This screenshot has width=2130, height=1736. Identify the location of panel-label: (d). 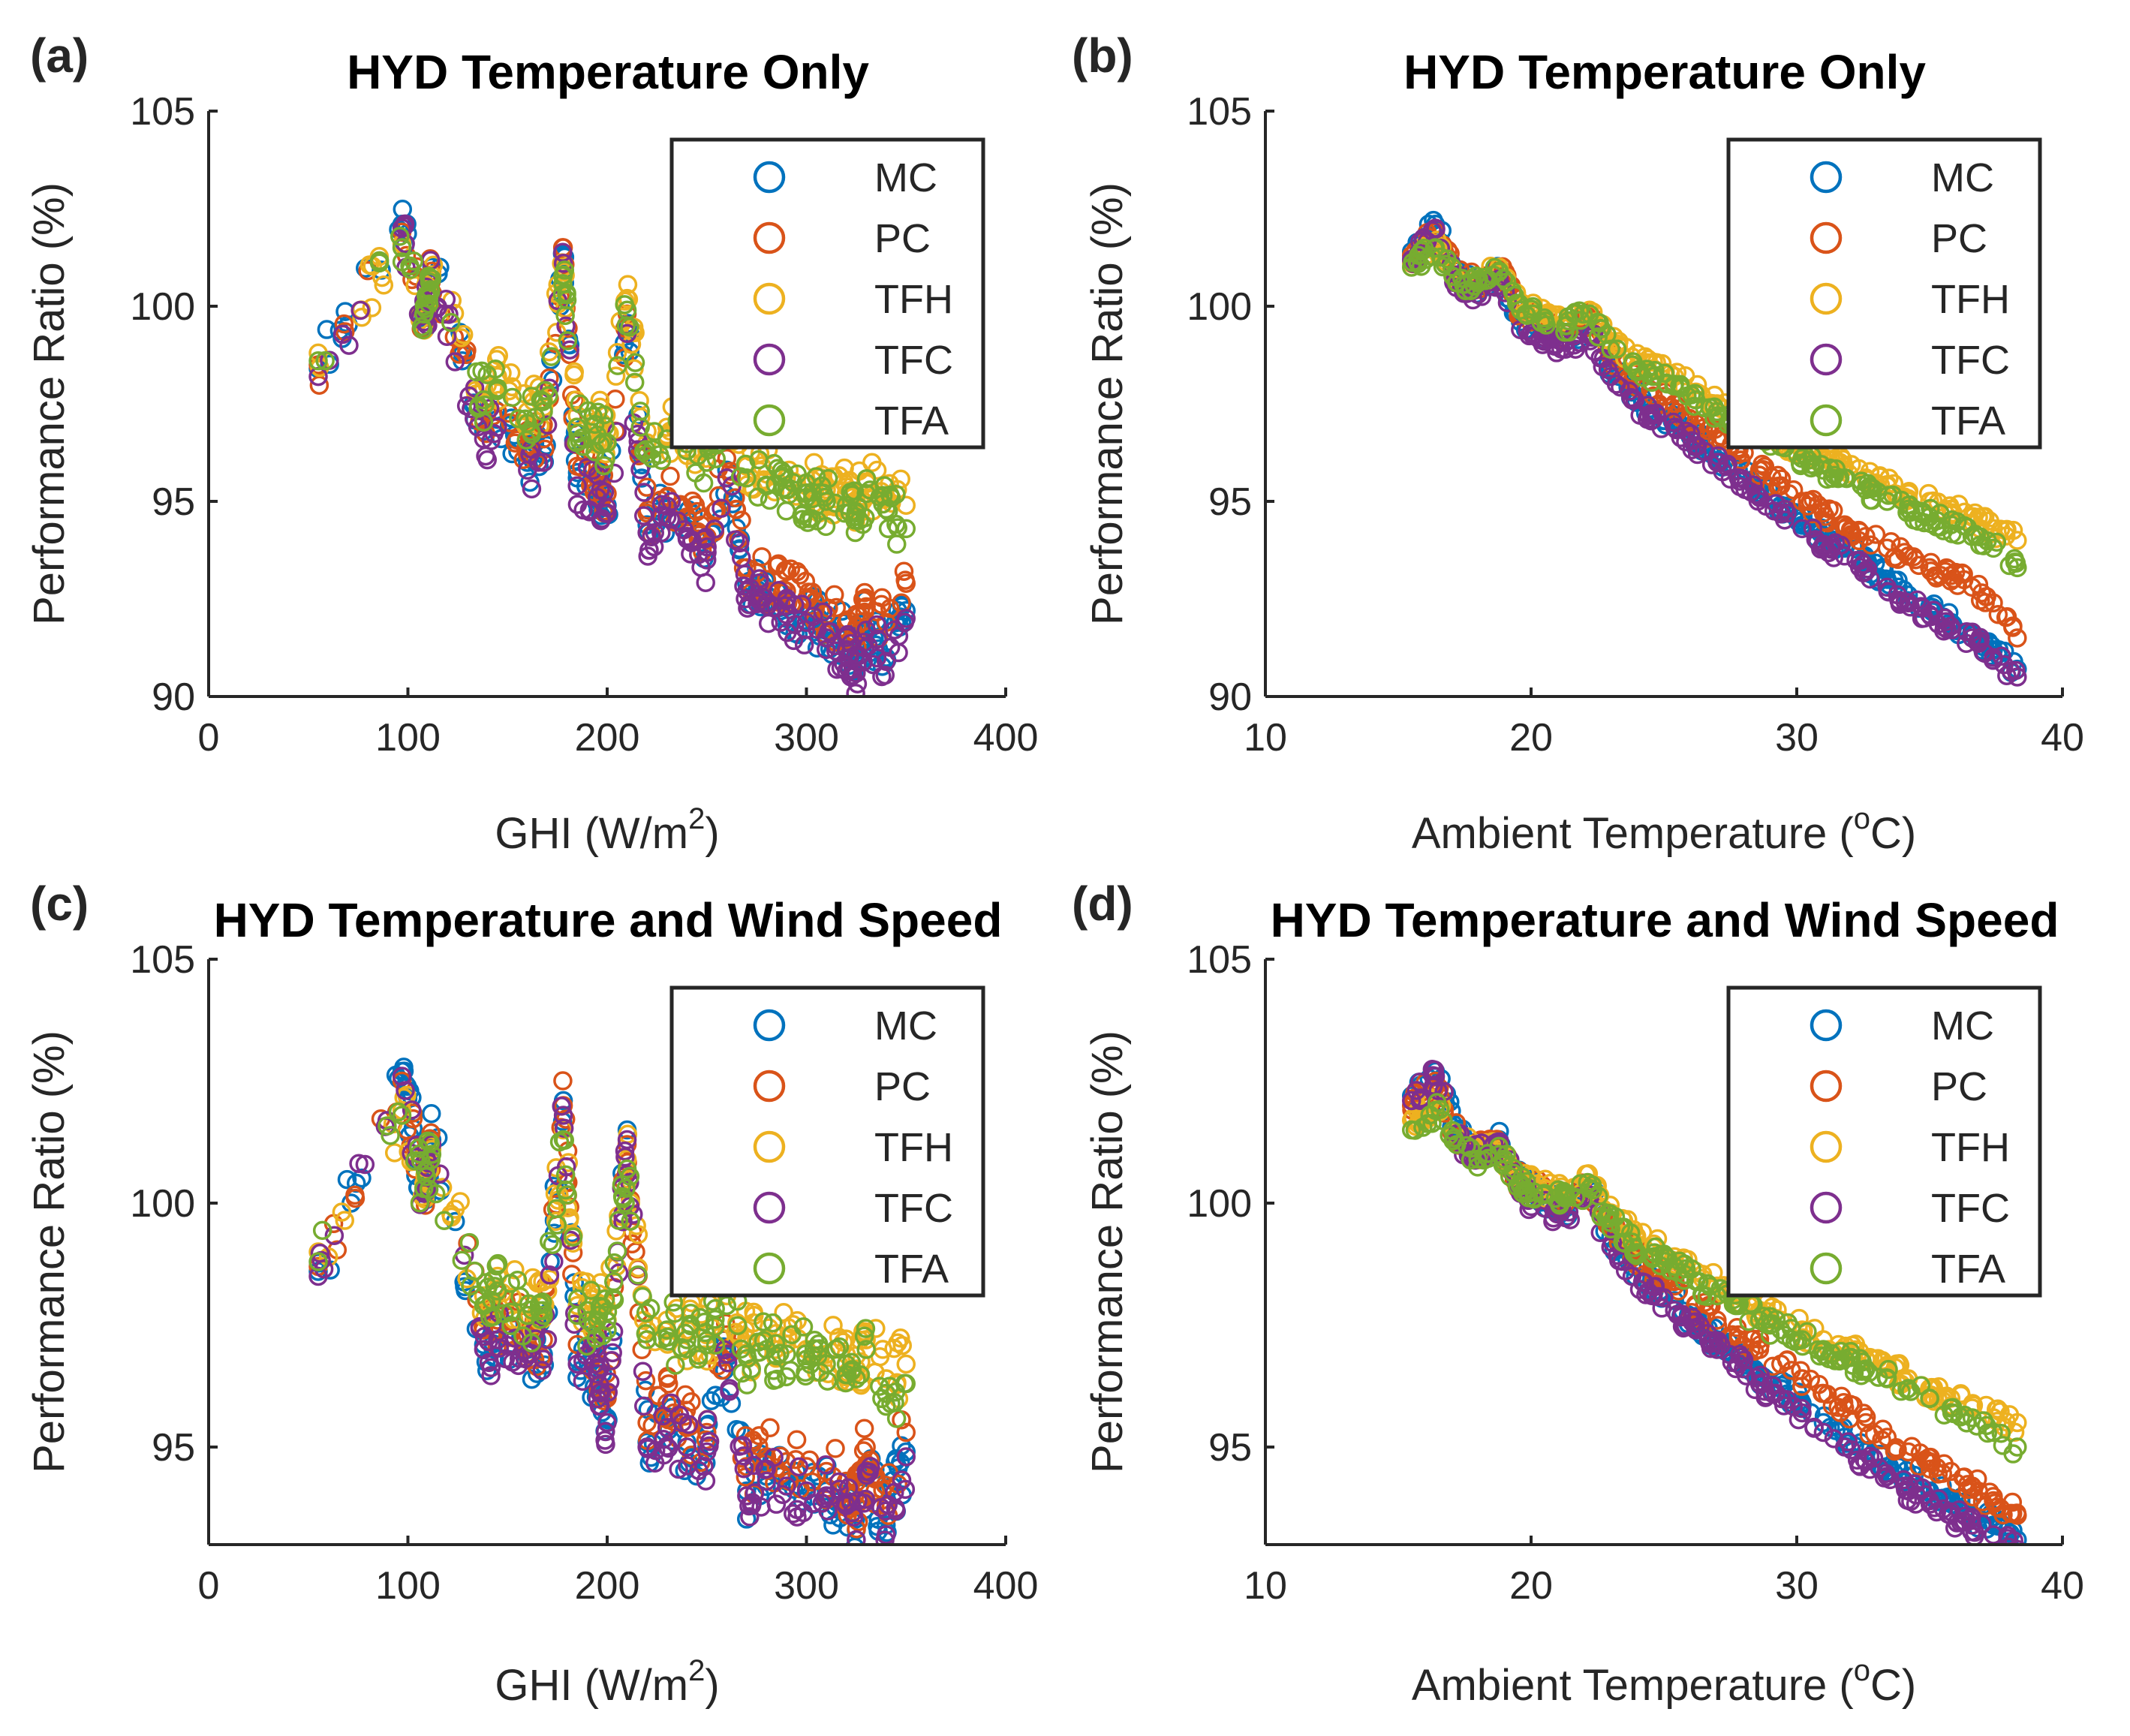
(1102, 904).